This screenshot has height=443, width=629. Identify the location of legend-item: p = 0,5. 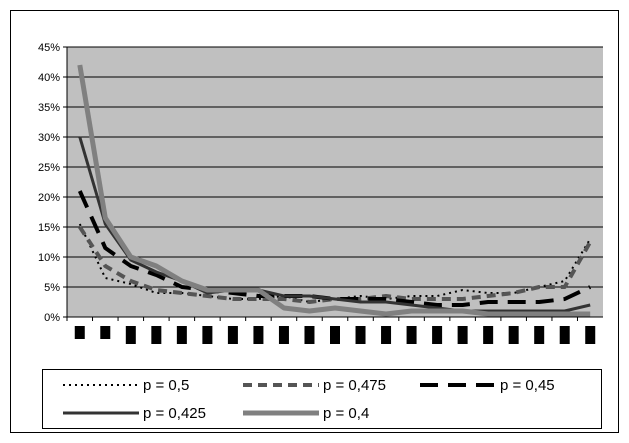
(148, 385).